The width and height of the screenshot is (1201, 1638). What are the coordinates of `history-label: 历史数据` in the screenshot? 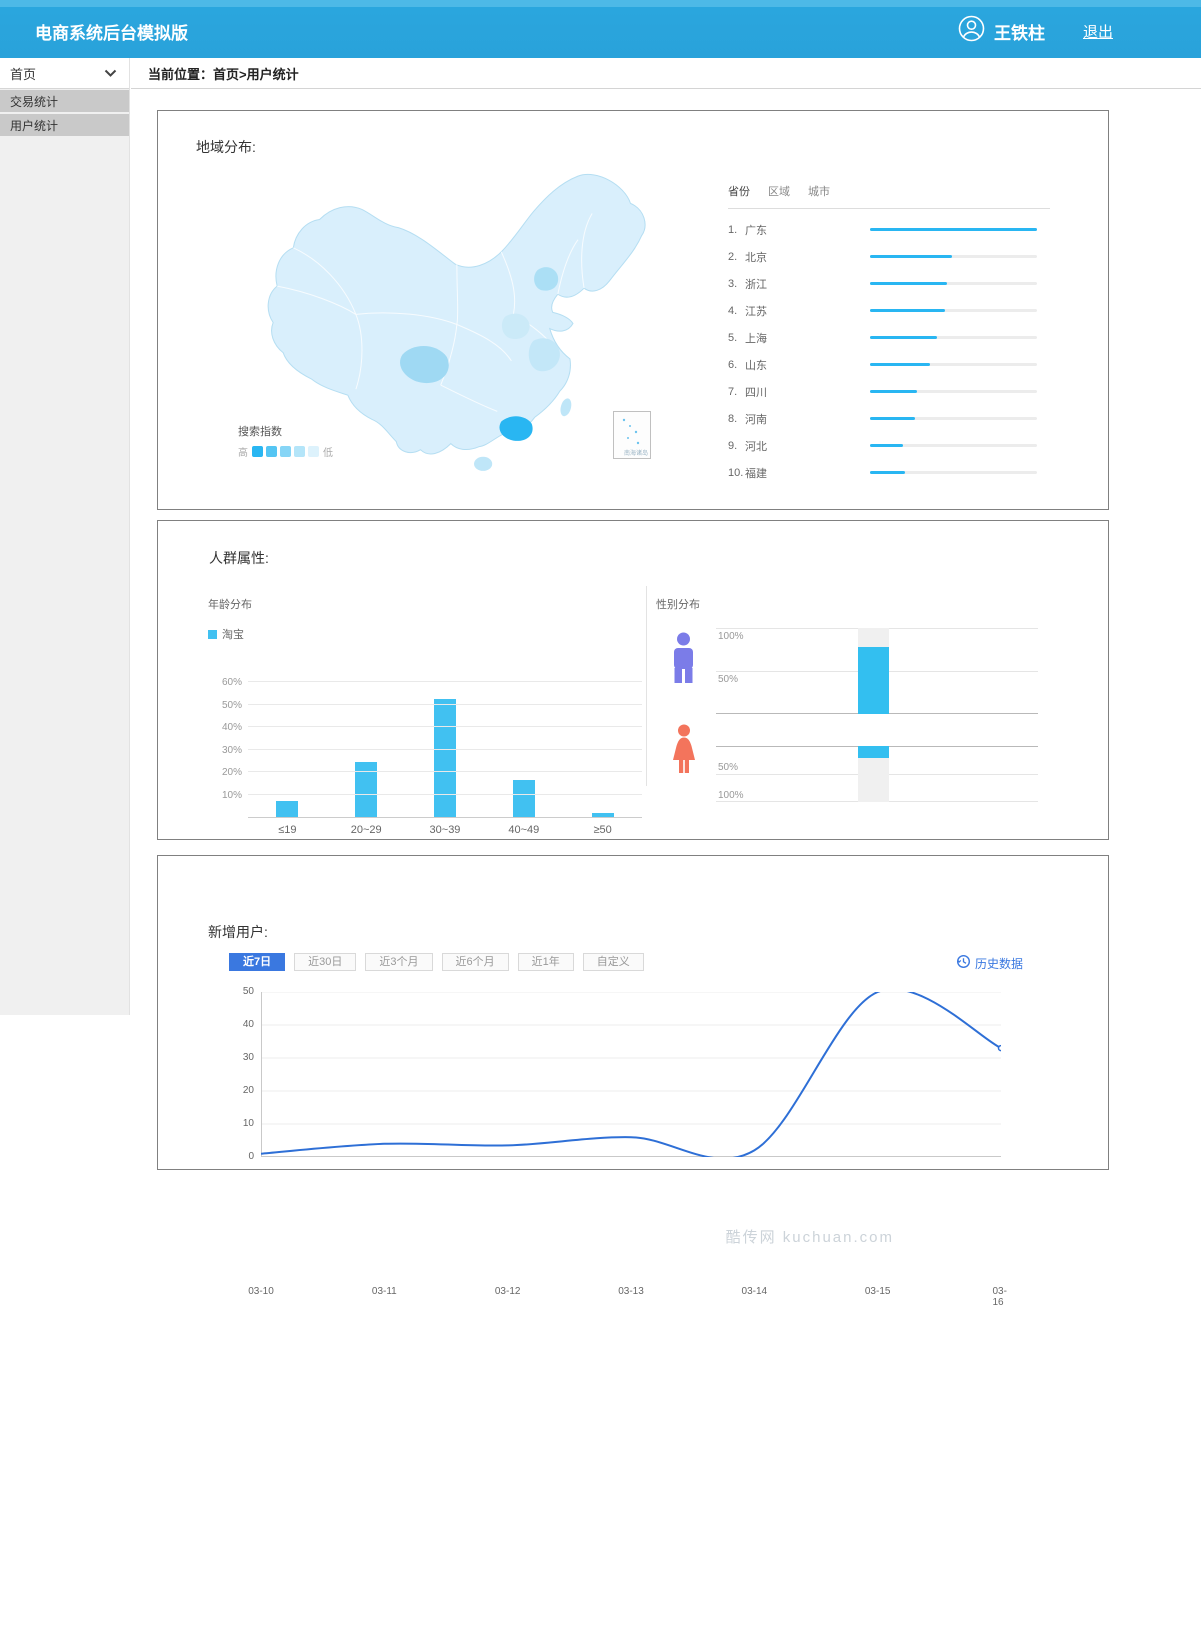 It's located at (998, 963).